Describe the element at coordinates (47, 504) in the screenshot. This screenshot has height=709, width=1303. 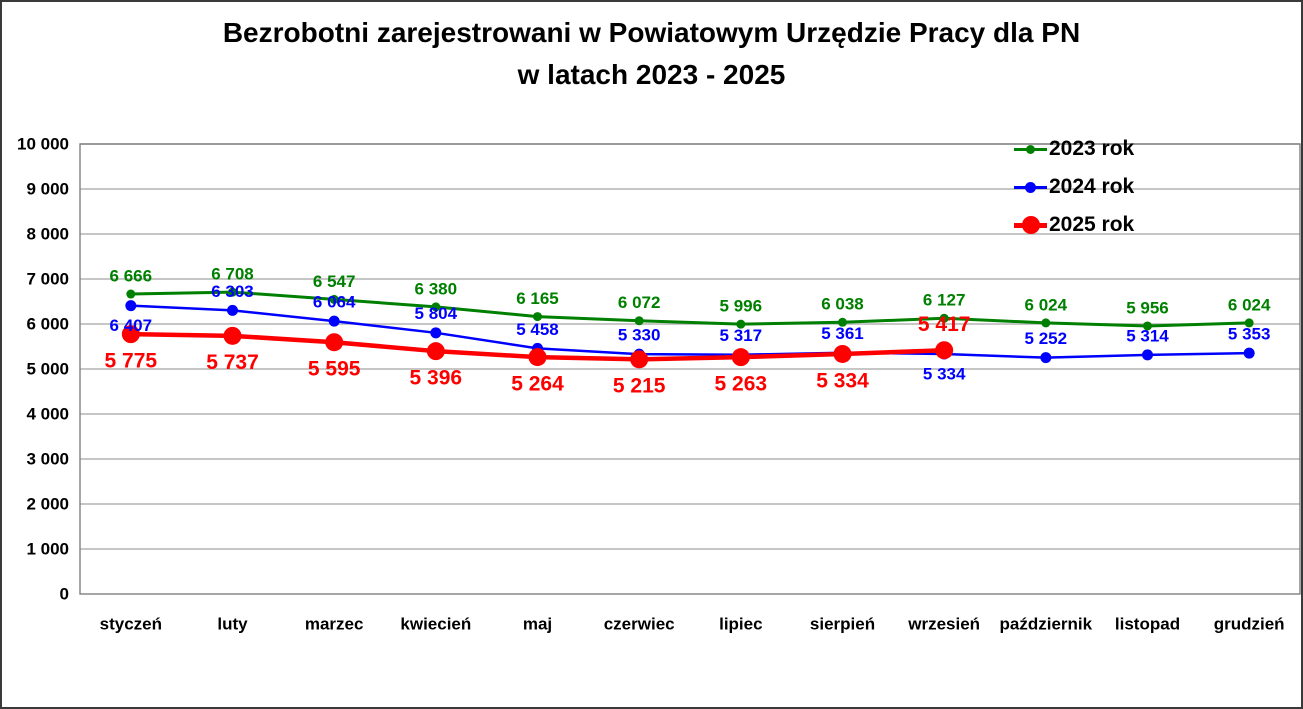
I see `y-tick-label: 2 000` at that location.